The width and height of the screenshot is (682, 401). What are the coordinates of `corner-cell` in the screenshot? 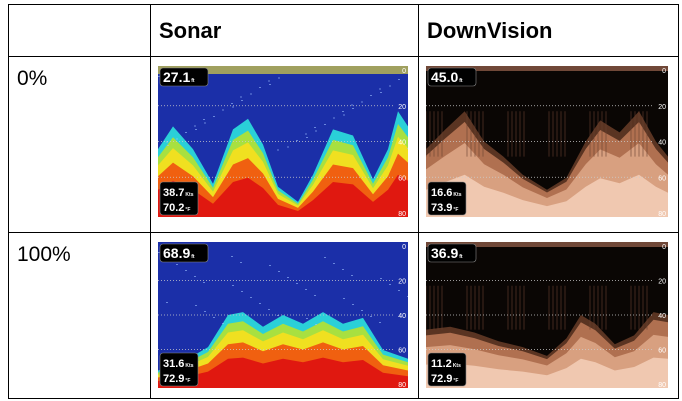 It's located at (79, 30).